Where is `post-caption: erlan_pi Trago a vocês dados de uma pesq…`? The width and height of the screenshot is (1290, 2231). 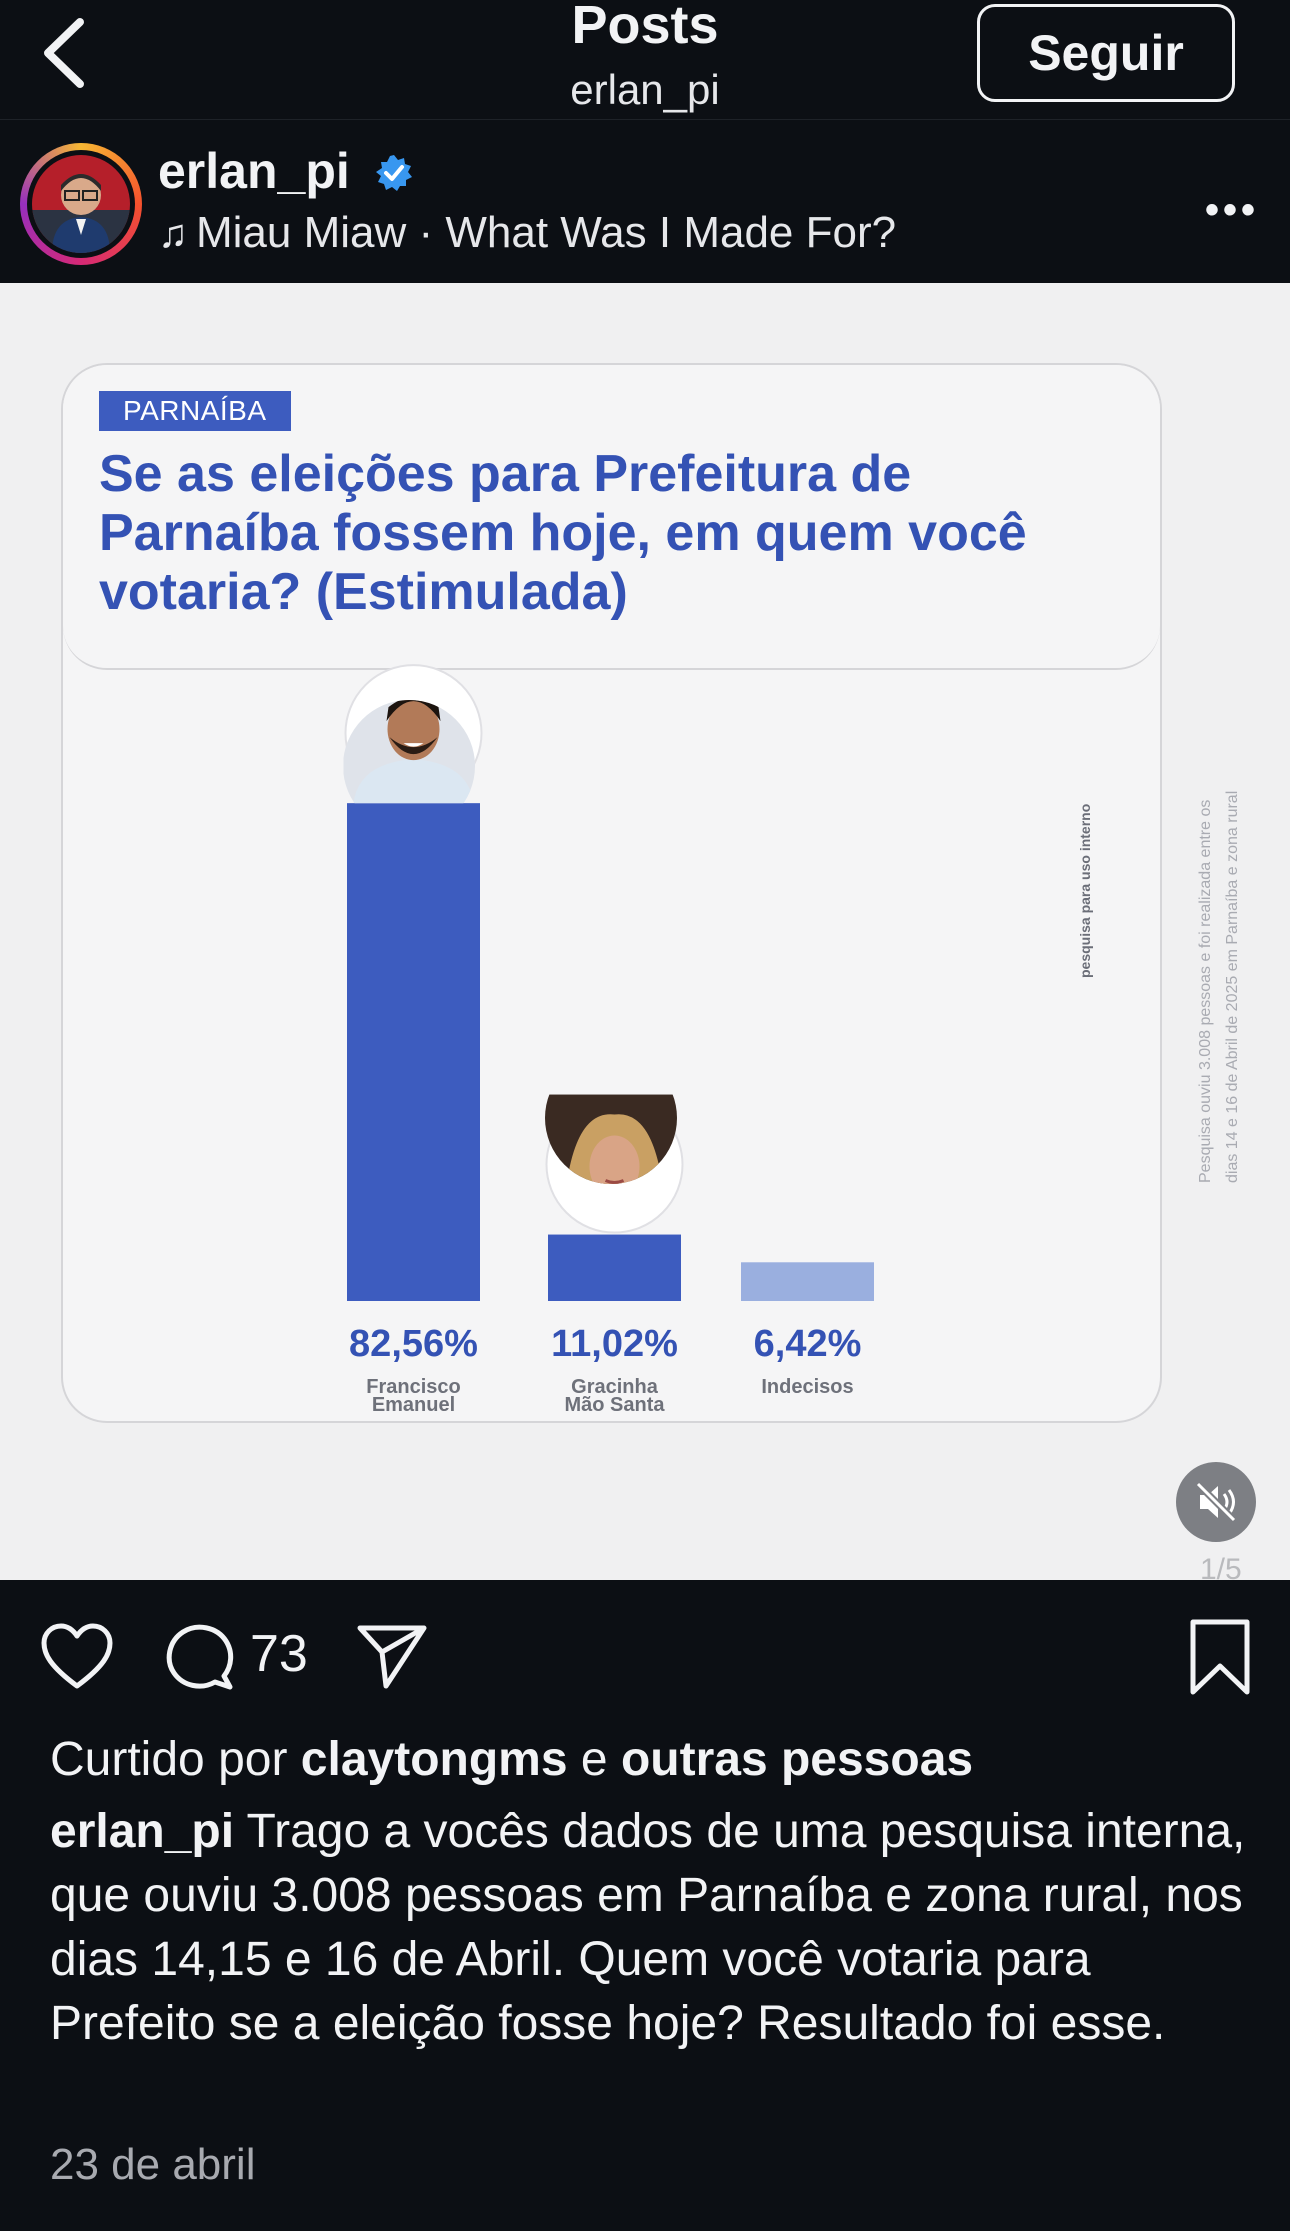 post-caption: erlan_pi Trago a vocês dados de uma pesq… is located at coordinates (650, 1928).